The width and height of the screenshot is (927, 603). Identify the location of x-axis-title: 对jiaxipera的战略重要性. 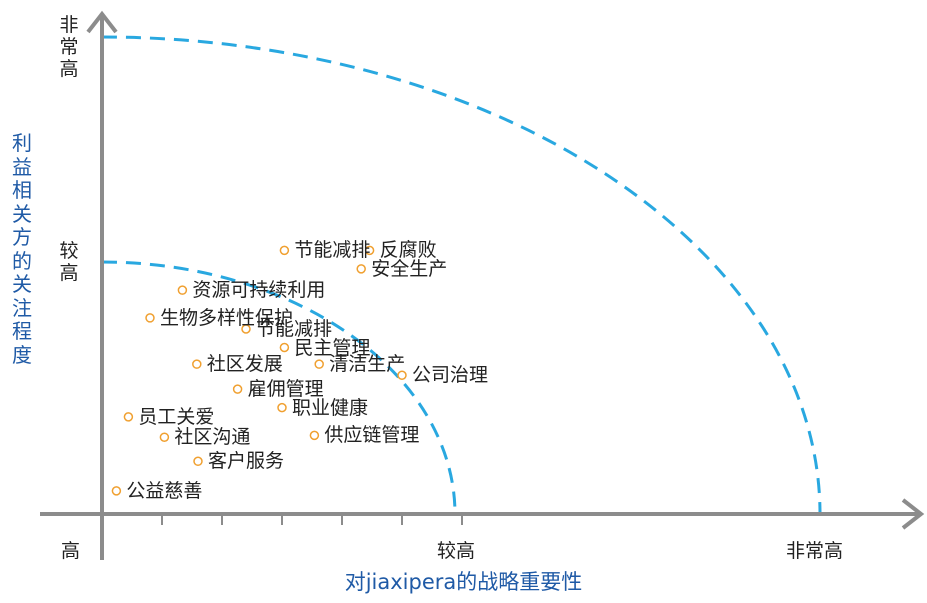
(463, 582).